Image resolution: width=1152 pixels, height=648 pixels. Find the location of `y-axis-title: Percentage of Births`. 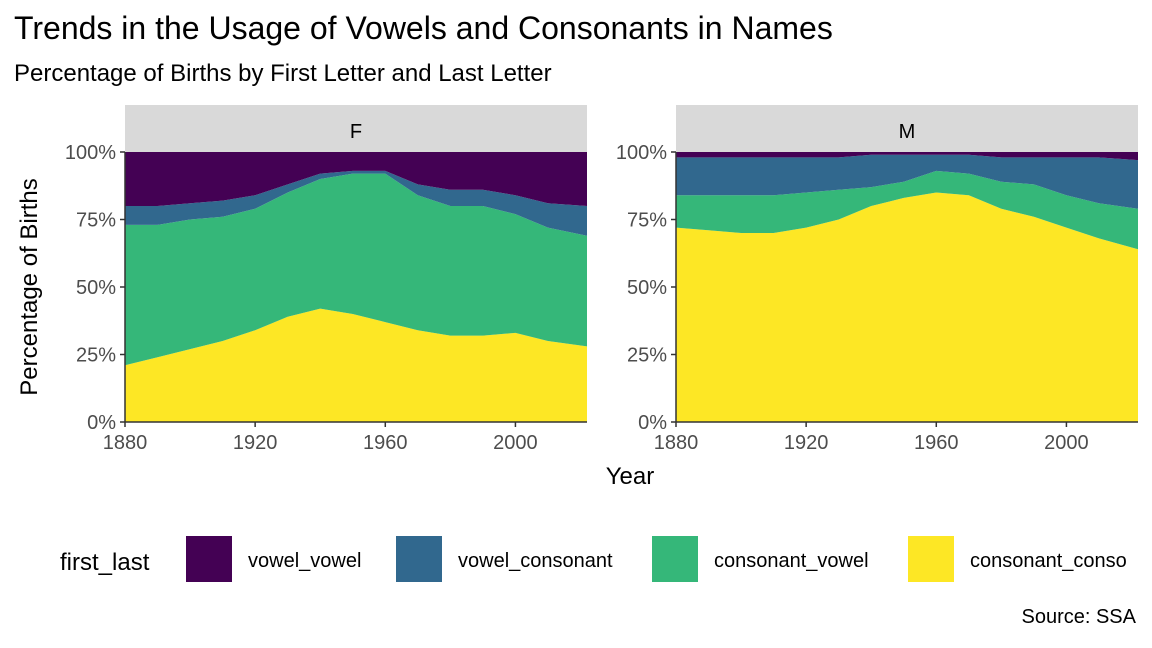

y-axis-title: Percentage of Births is located at coordinates (29, 286).